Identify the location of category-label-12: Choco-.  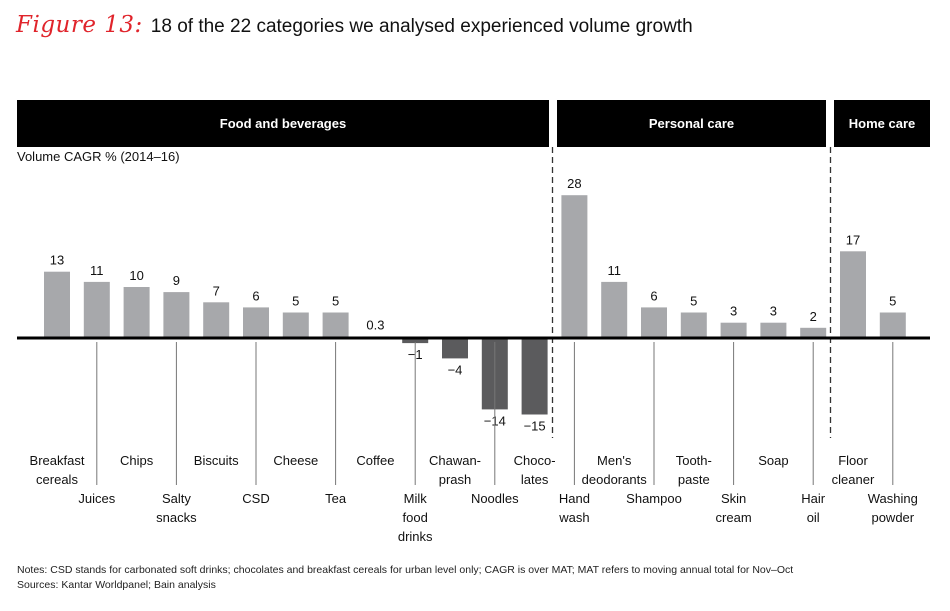
(535, 460).